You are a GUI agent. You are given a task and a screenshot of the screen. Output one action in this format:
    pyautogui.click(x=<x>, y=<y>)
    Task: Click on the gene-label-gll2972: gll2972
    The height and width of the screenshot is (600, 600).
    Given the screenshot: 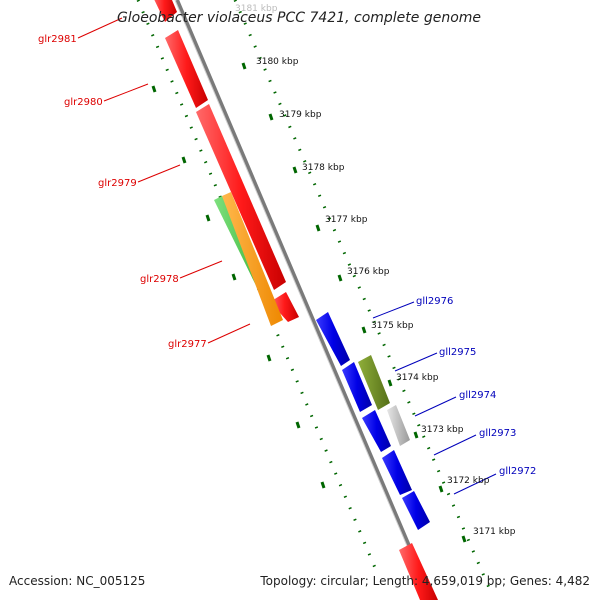 What is the action you would take?
    pyautogui.click(x=517, y=471)
    